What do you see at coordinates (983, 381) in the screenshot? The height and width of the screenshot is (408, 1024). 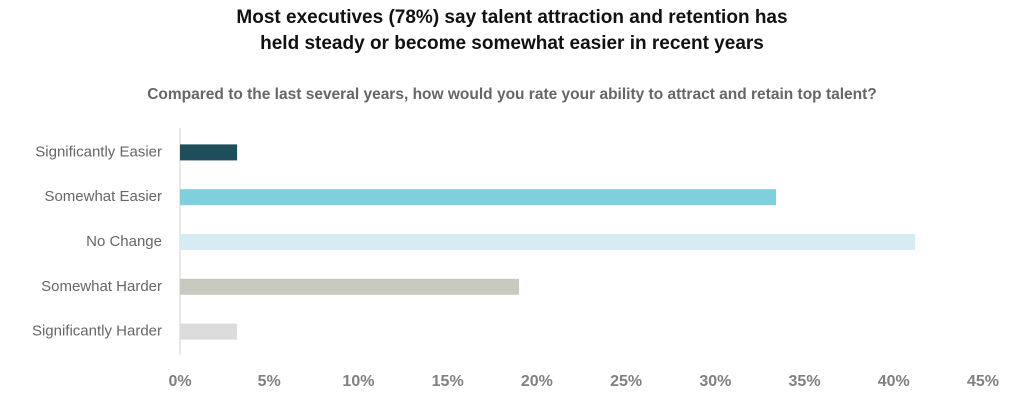 I see `x-tick-label: 45%` at bounding box center [983, 381].